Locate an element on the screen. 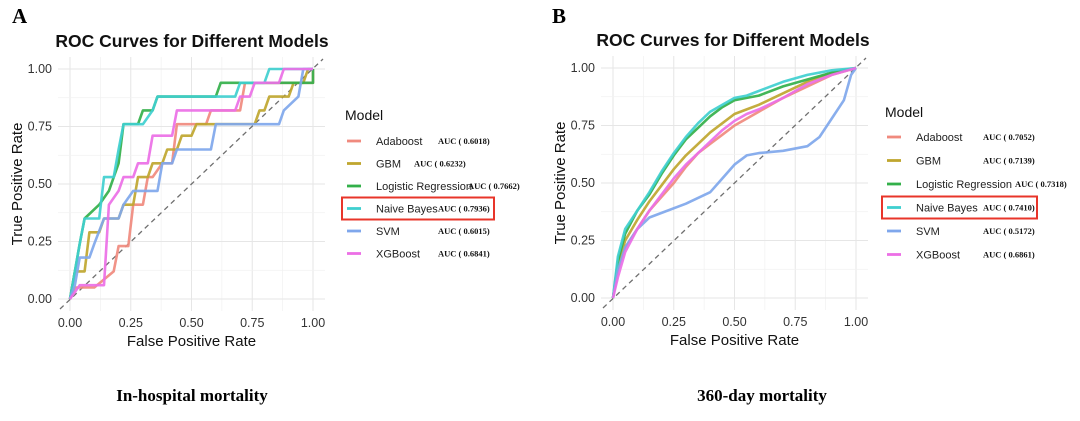 The width and height of the screenshot is (1080, 421). auc-label-gbm: AUC ( 0.7139) is located at coordinates (1009, 161).